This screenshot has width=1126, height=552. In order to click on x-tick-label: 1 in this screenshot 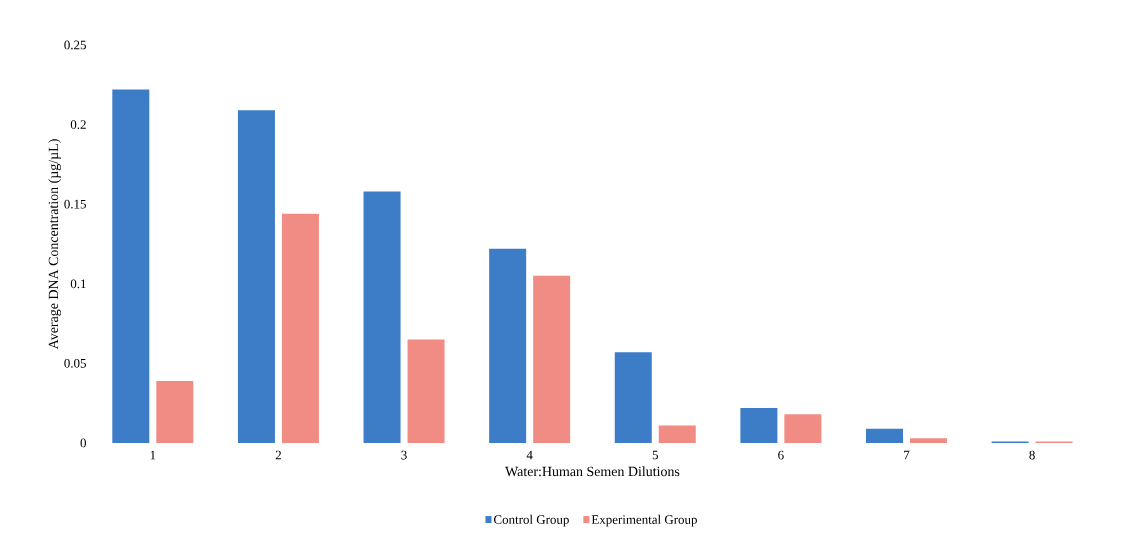, I will do `click(153, 455)`.